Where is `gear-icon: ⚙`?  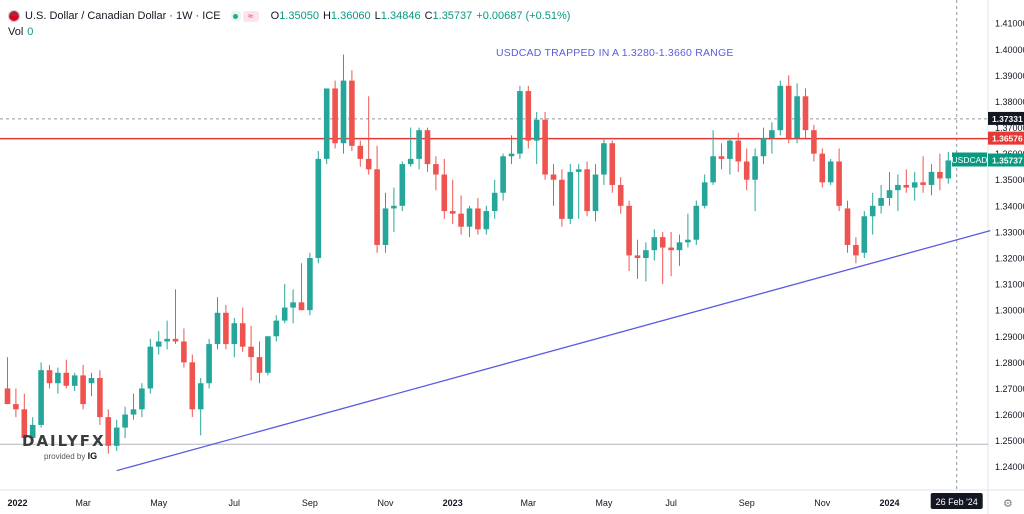 gear-icon: ⚙ is located at coordinates (1008, 504).